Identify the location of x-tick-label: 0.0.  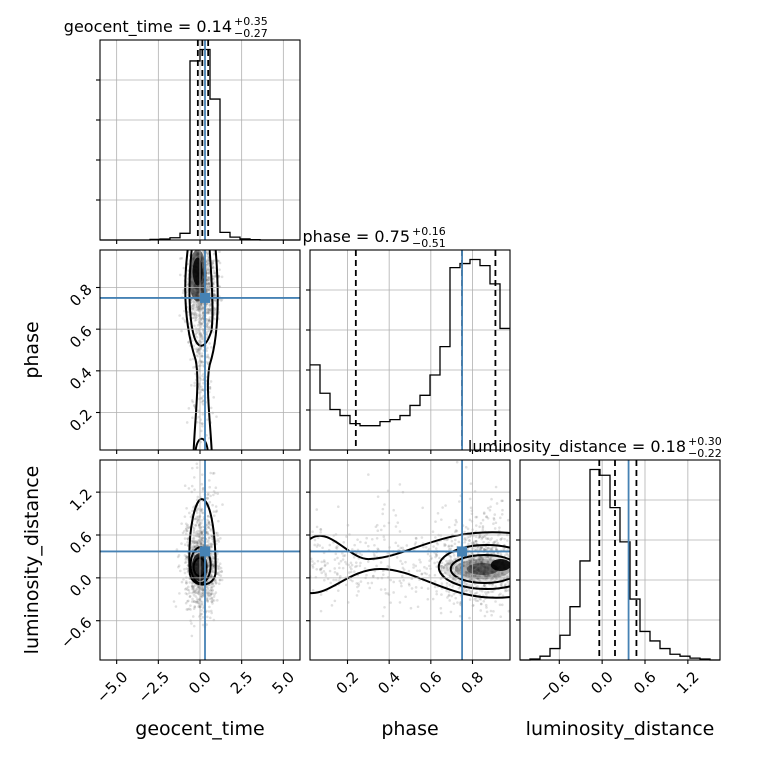
(200, 683).